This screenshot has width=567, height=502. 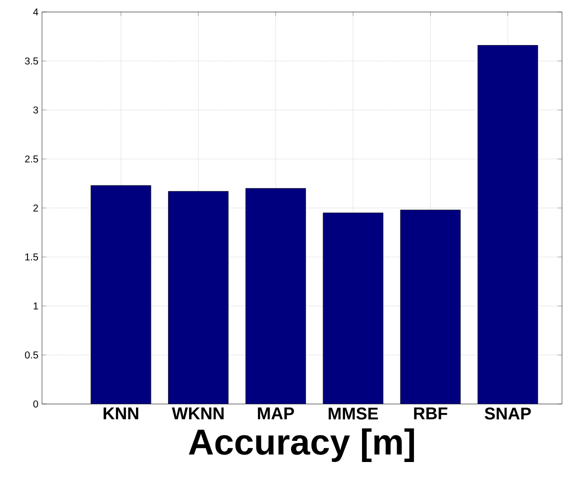 I want to click on x-axis-title: Accuracy [m], so click(x=301, y=445).